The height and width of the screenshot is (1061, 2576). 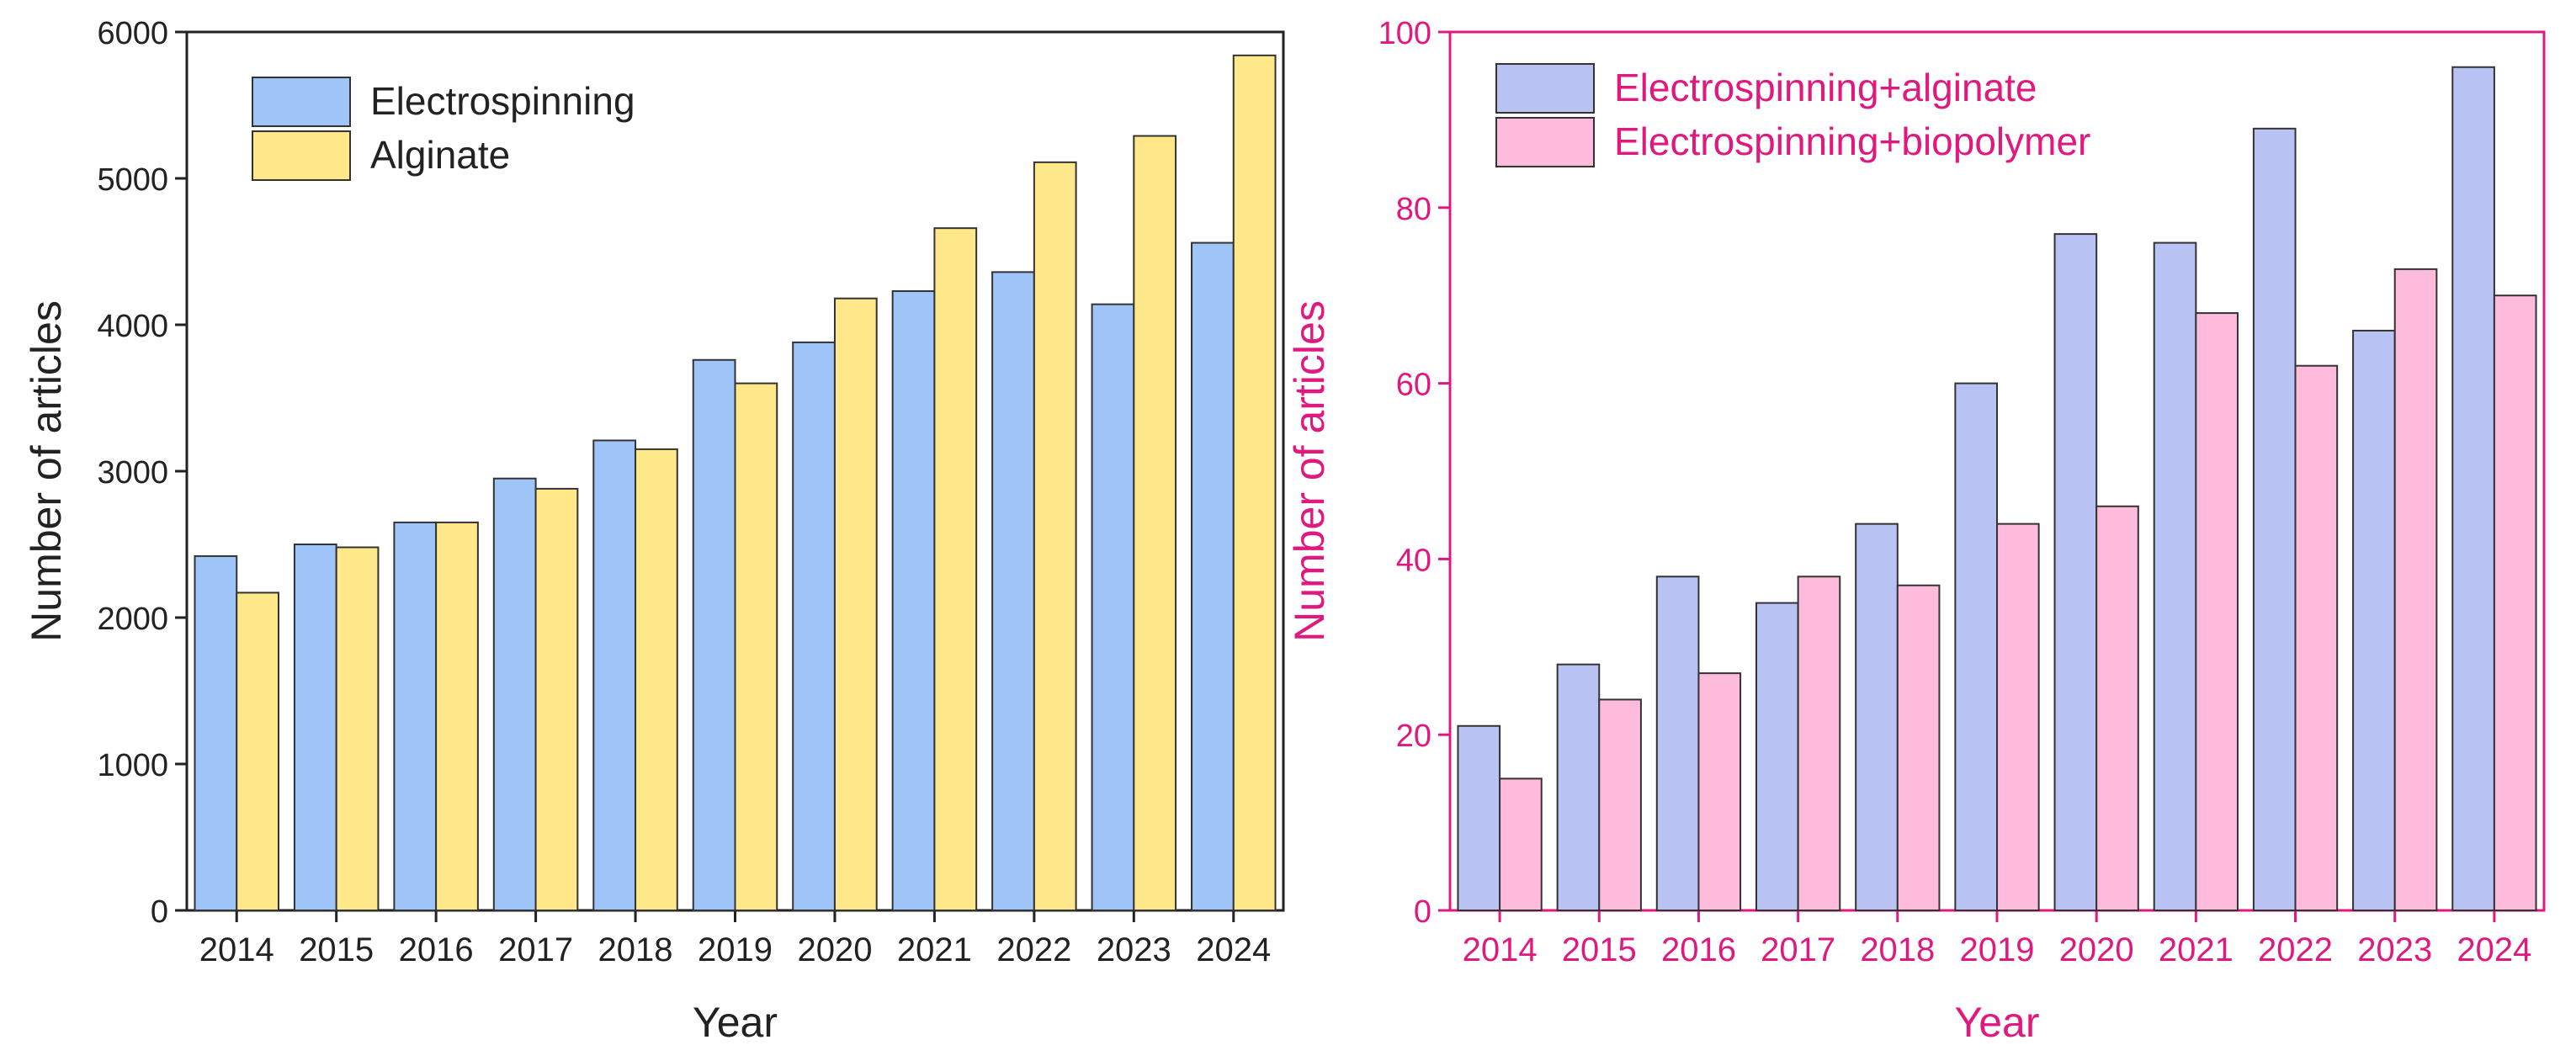 What do you see at coordinates (440, 155) in the screenshot?
I see `legend-label: Alginate` at bounding box center [440, 155].